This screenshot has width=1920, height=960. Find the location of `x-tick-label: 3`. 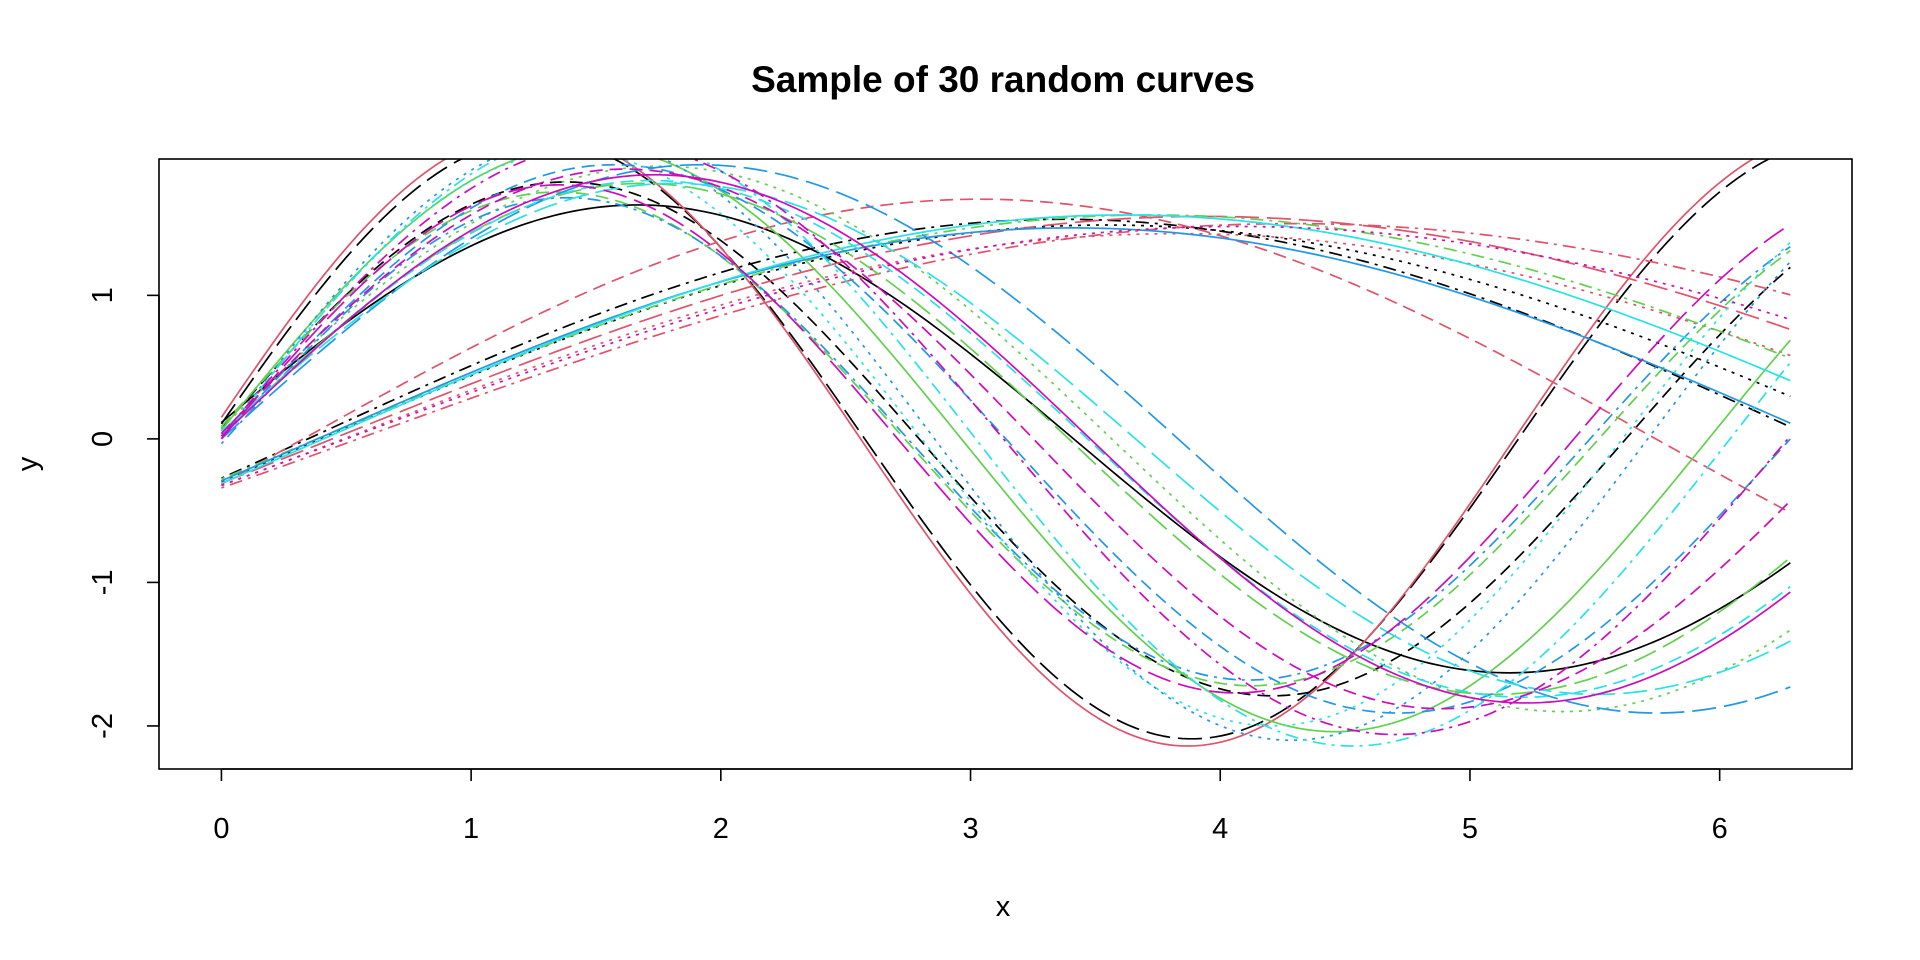

x-tick-label: 3 is located at coordinates (970, 829).